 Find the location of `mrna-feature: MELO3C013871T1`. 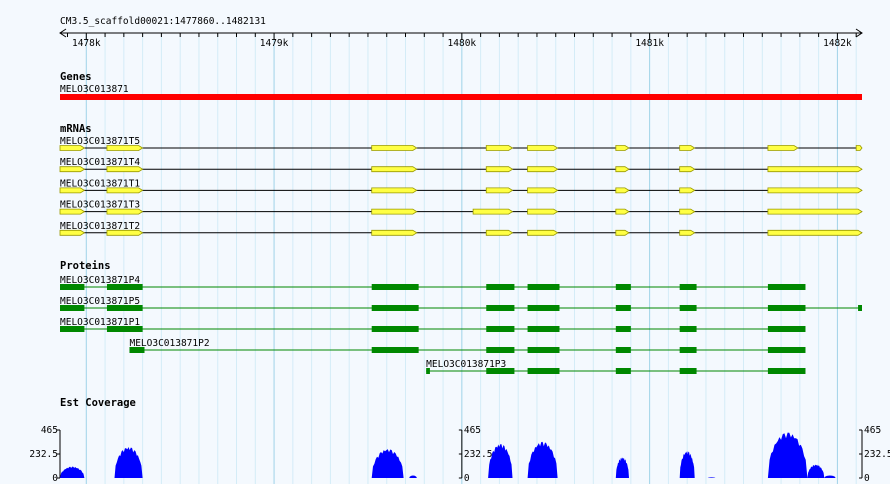

mrna-feature: MELO3C013871T1 is located at coordinates (461, 186).